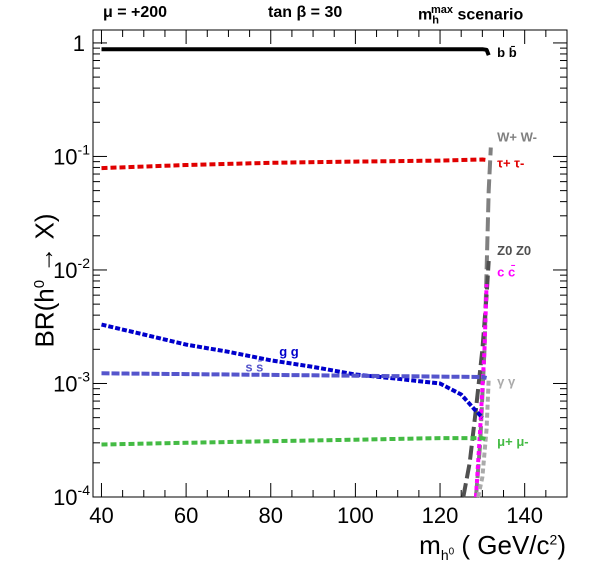 The image size is (596, 572). Describe the element at coordinates (289, 351) in the screenshot. I see `series-label: g g` at that location.